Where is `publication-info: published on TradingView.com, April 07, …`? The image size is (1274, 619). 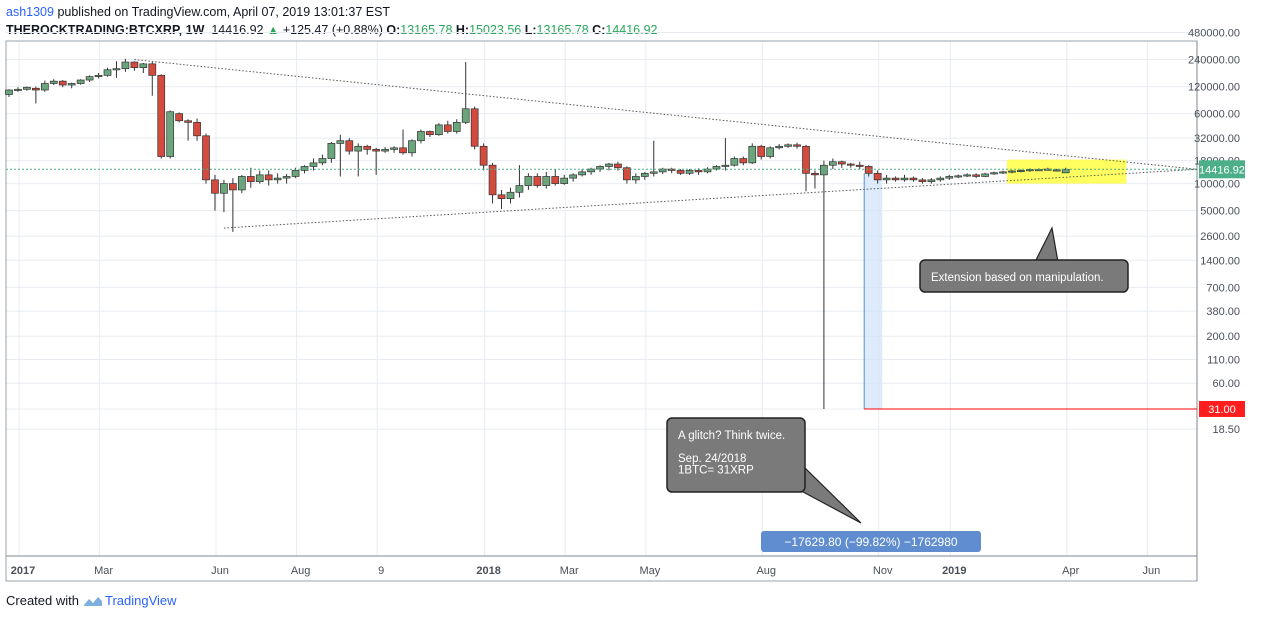
publication-info: published on TradingView.com, April 07, … is located at coordinates (222, 12).